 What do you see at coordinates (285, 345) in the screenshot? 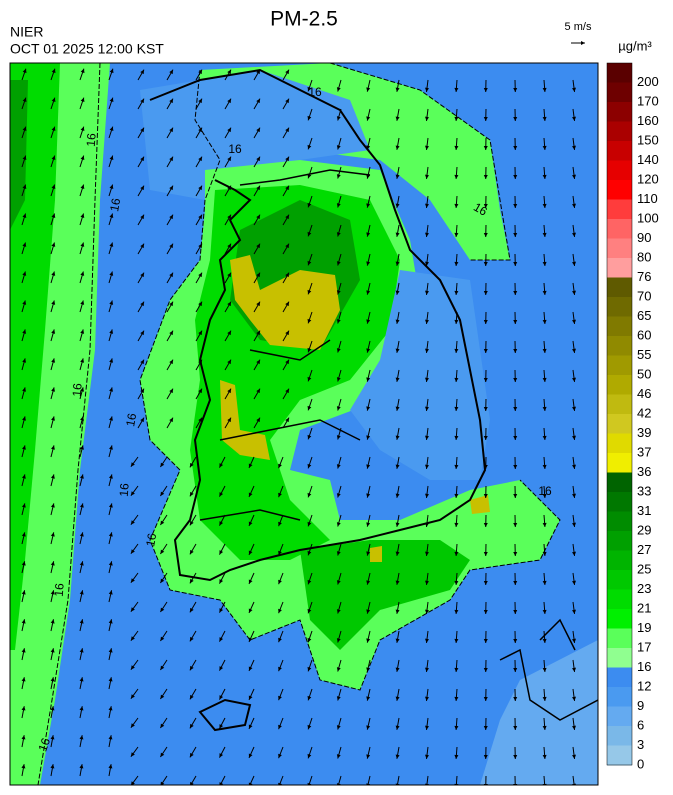
I see `province-border` at bounding box center [285, 345].